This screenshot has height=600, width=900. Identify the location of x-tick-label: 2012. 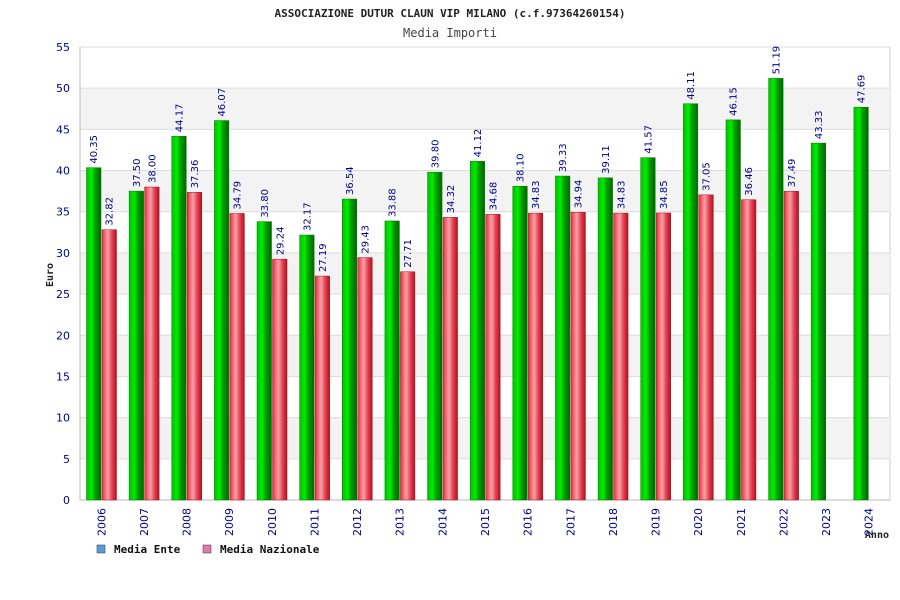
(357, 522).